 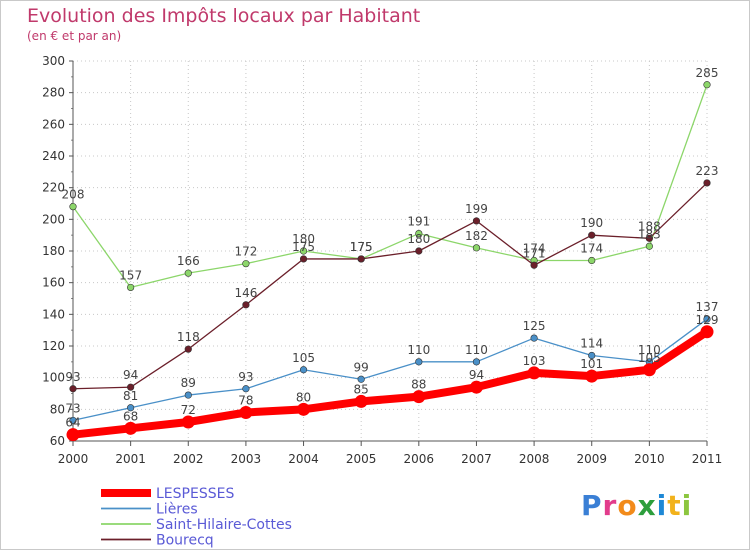 I want to click on logo-letter: x, so click(x=647, y=505).